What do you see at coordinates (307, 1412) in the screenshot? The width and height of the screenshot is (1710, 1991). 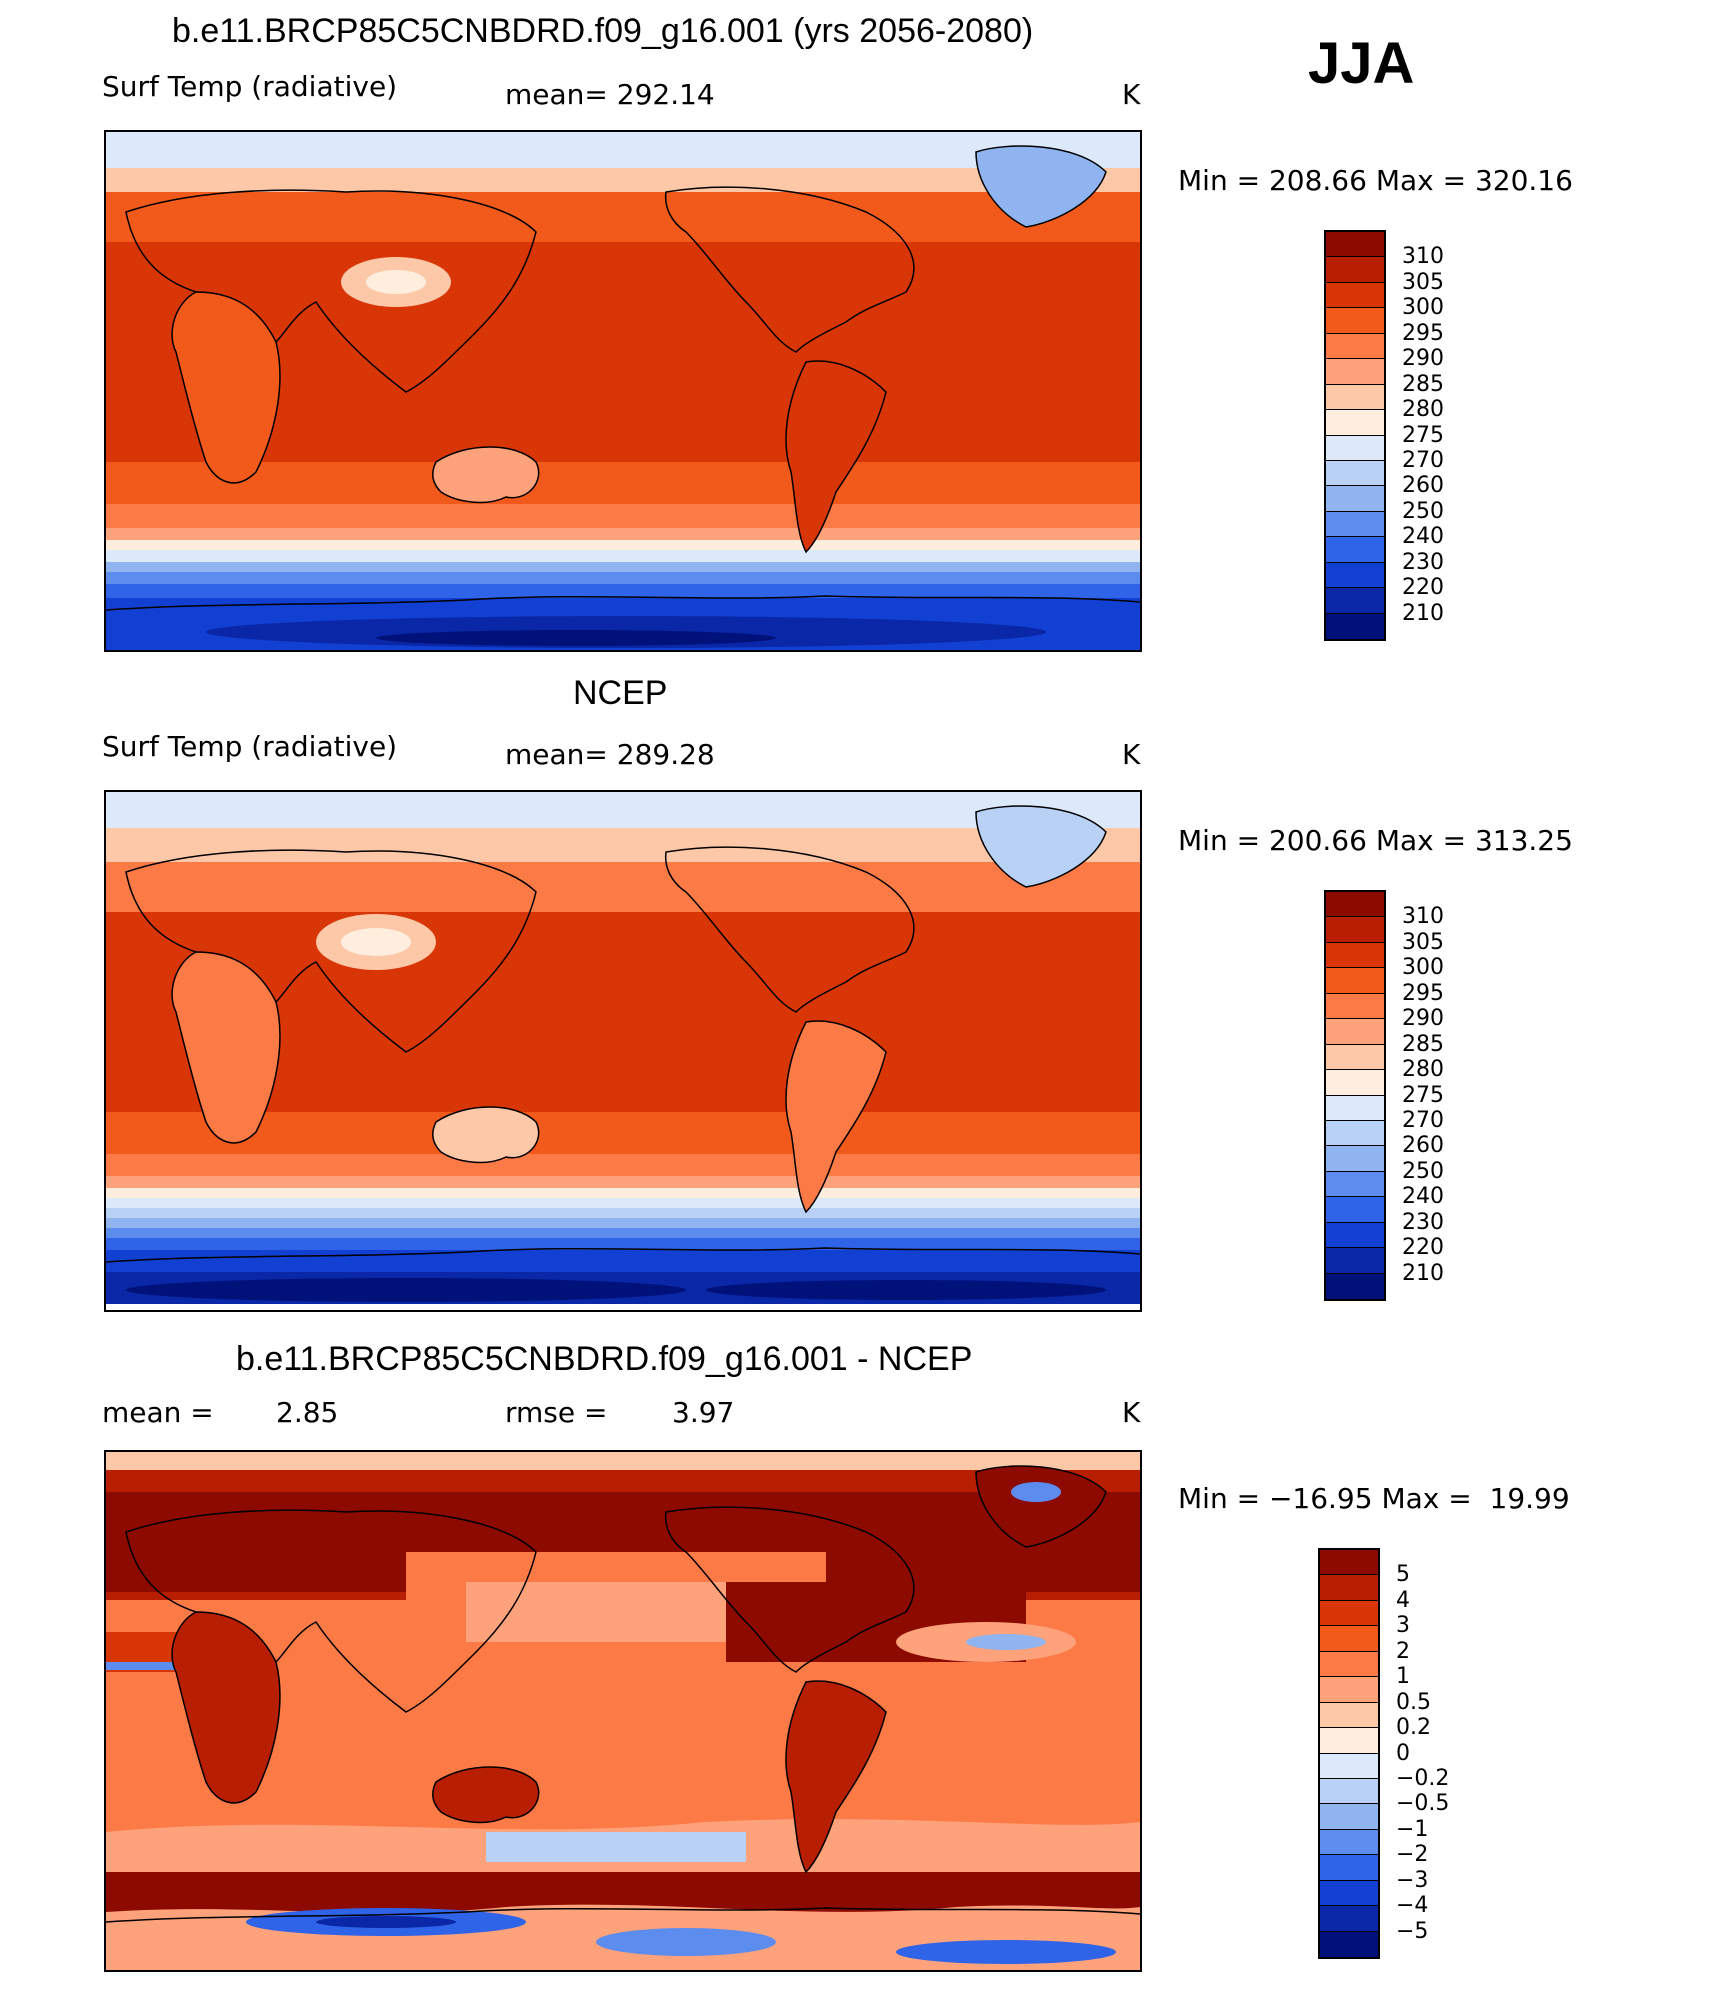 I see `panel-3-mean-value: 2.85` at bounding box center [307, 1412].